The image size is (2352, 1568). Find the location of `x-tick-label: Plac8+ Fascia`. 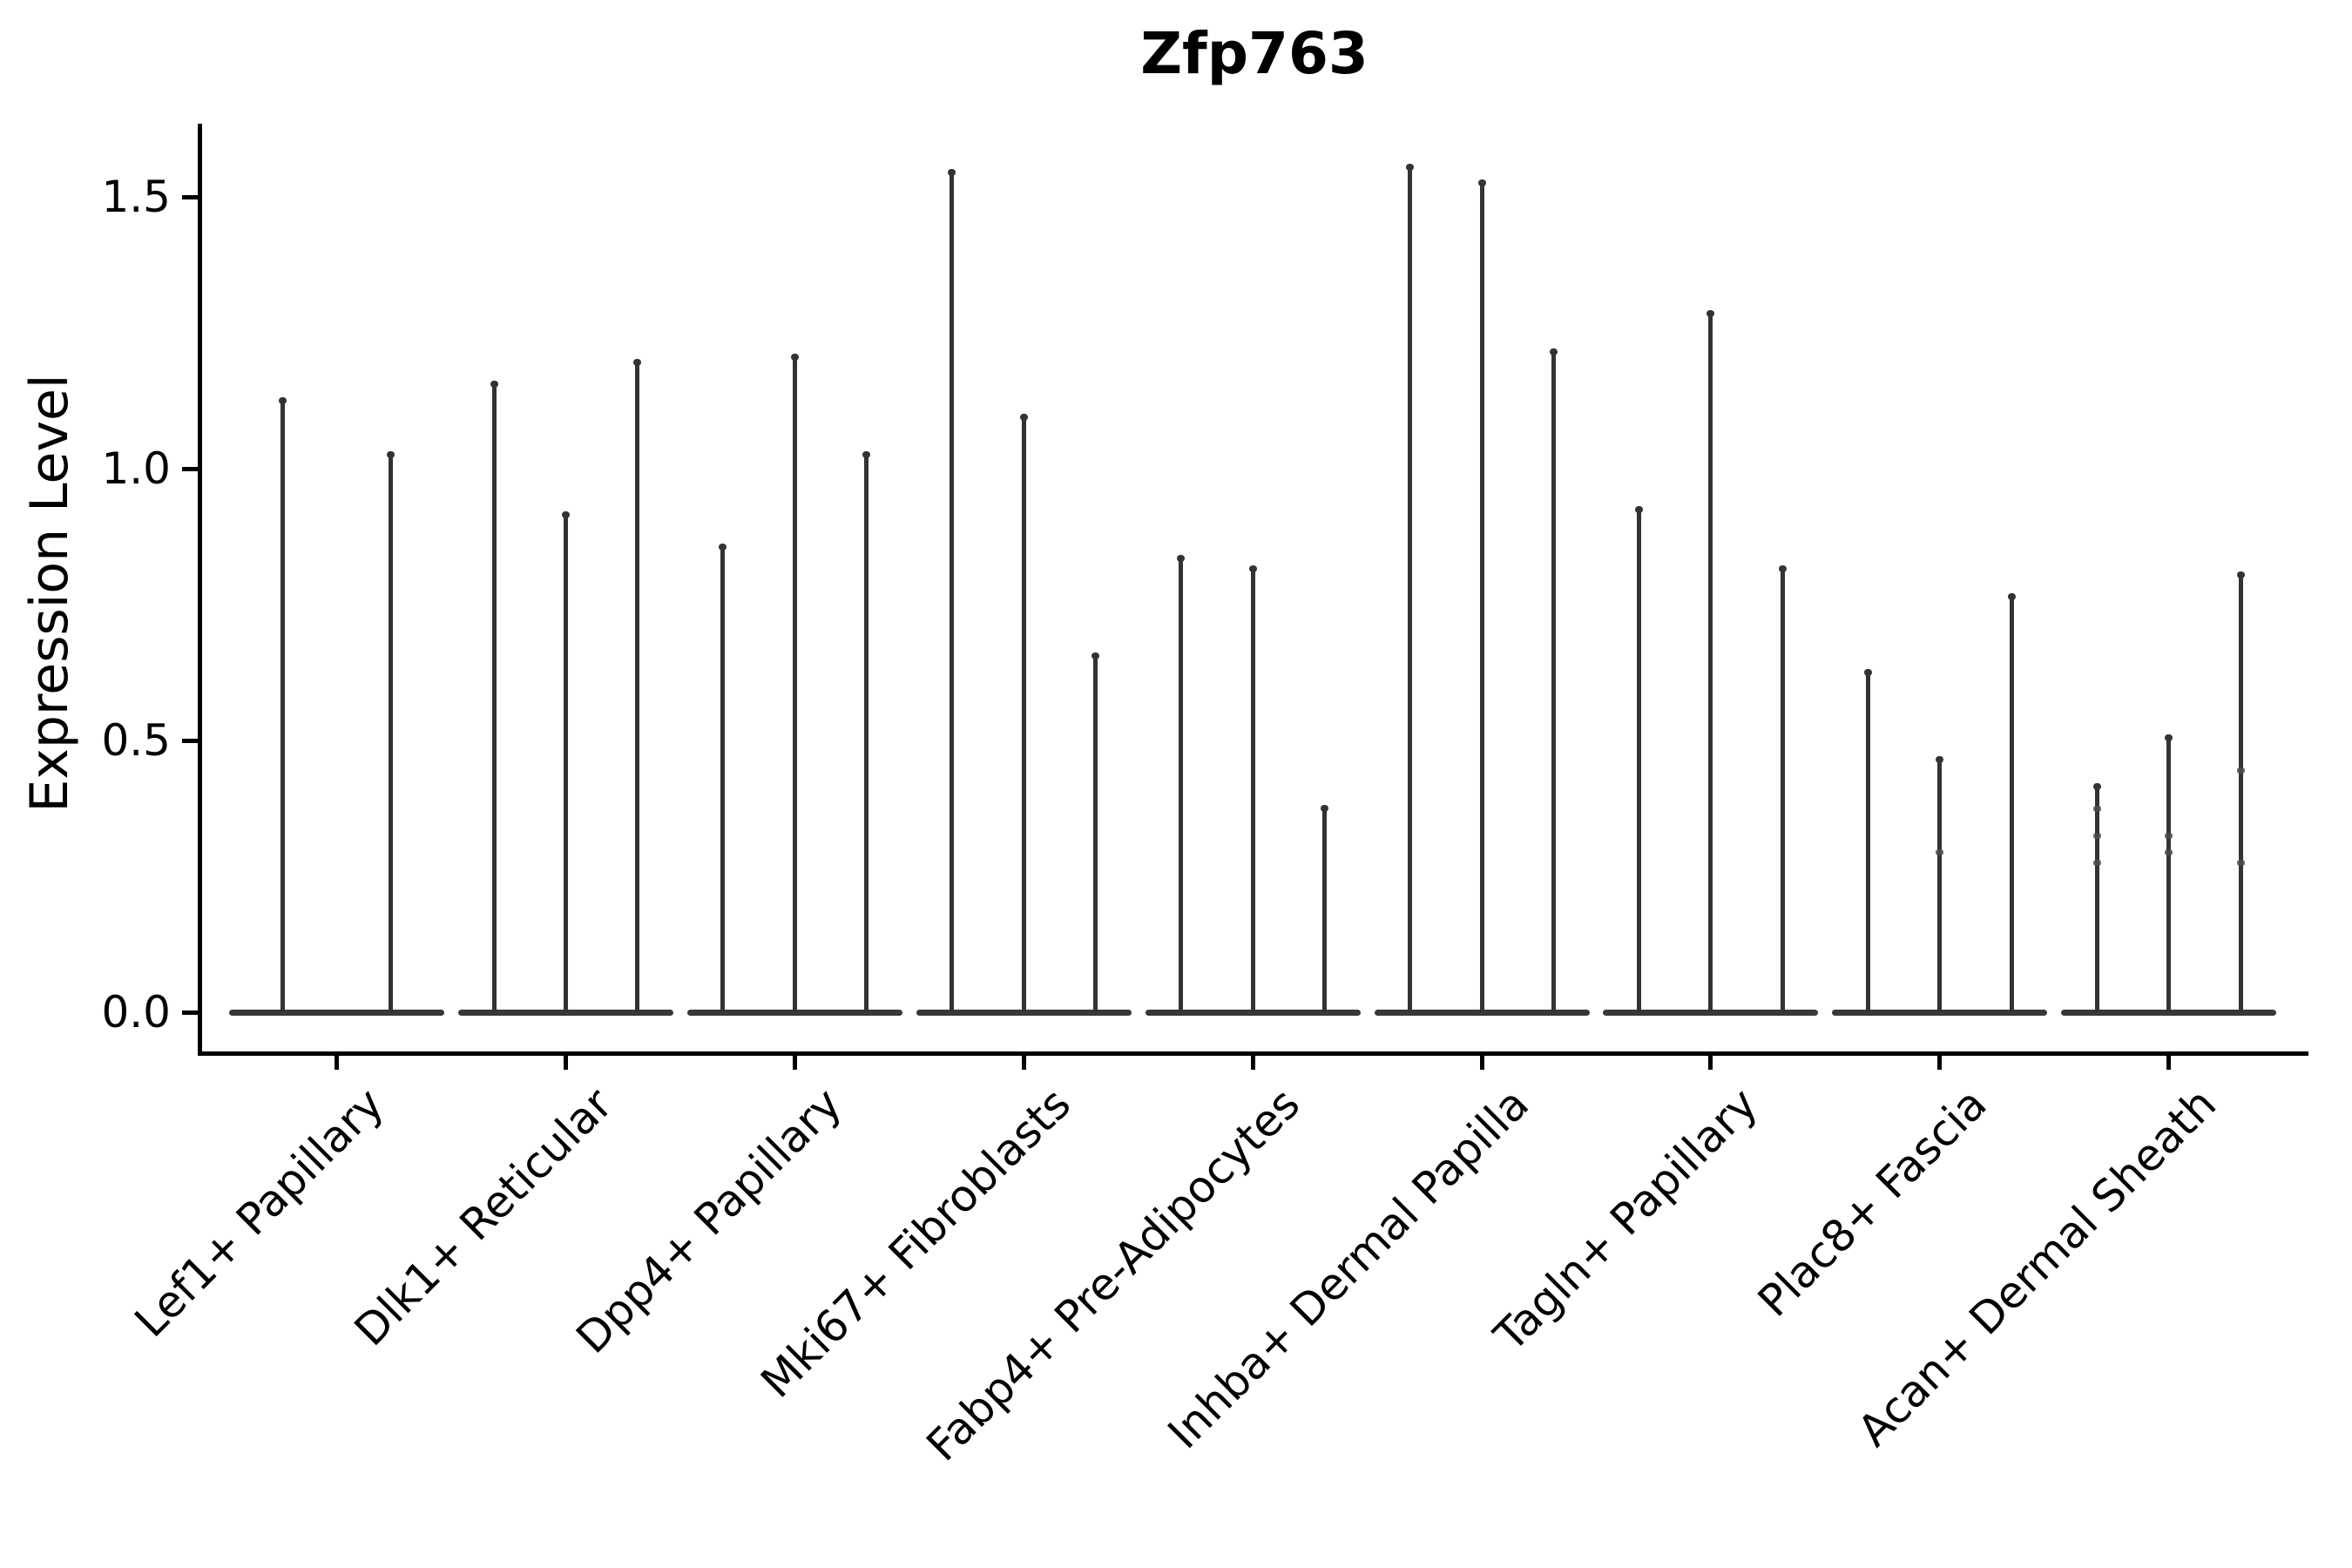

x-tick-label: Plac8+ Fascia is located at coordinates (1872, 1202).